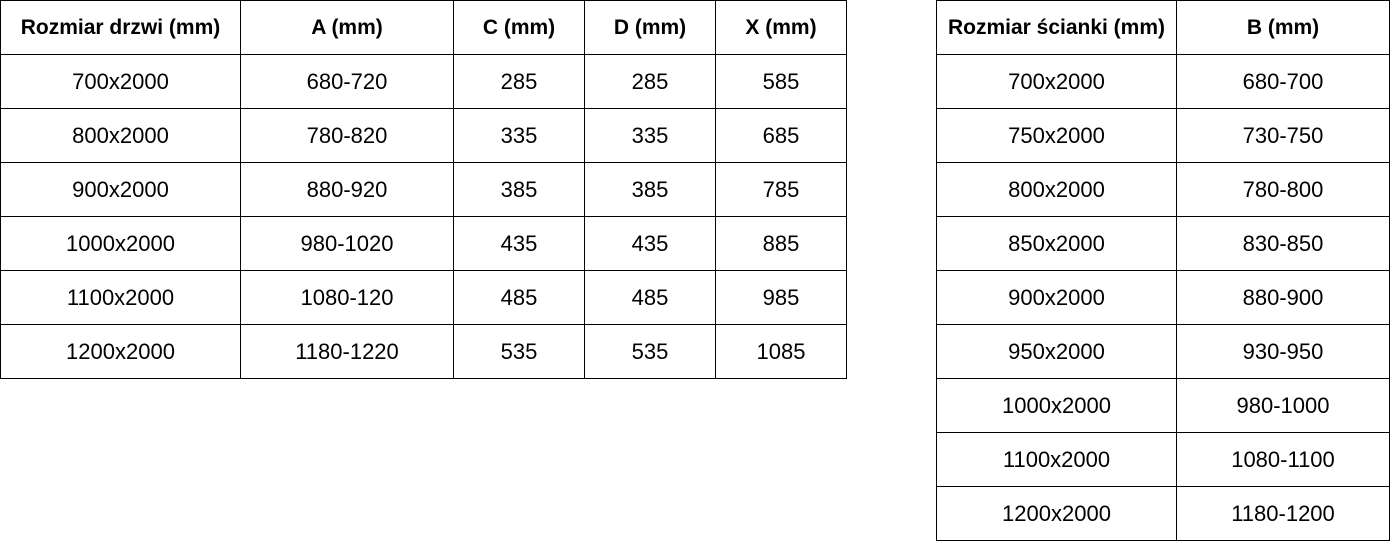 Image resolution: width=1390 pixels, height=541 pixels. I want to click on table-cell: 680-700, so click(1283, 81).